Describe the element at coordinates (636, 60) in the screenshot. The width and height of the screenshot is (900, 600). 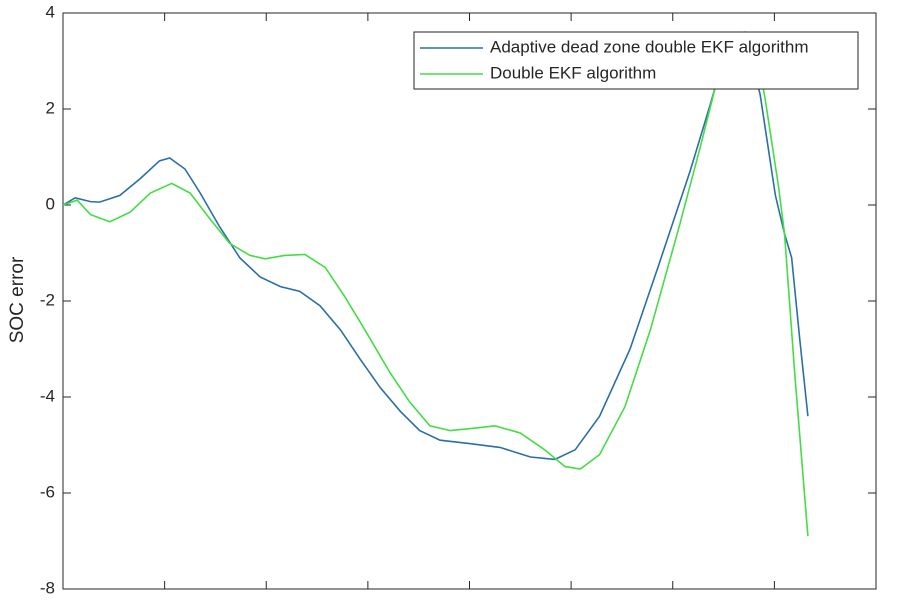
I see `legend-box` at that location.